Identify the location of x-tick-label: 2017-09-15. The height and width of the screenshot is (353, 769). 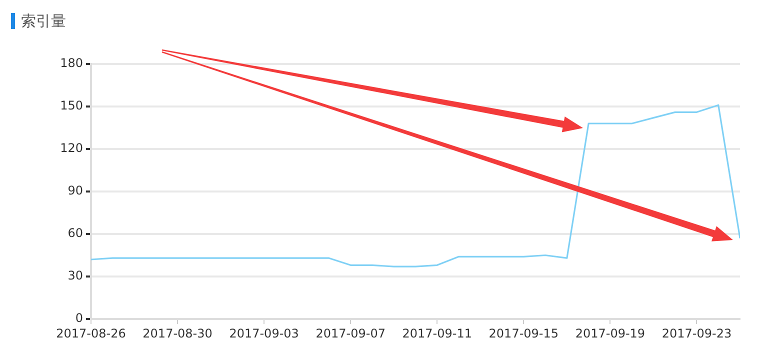
(523, 333).